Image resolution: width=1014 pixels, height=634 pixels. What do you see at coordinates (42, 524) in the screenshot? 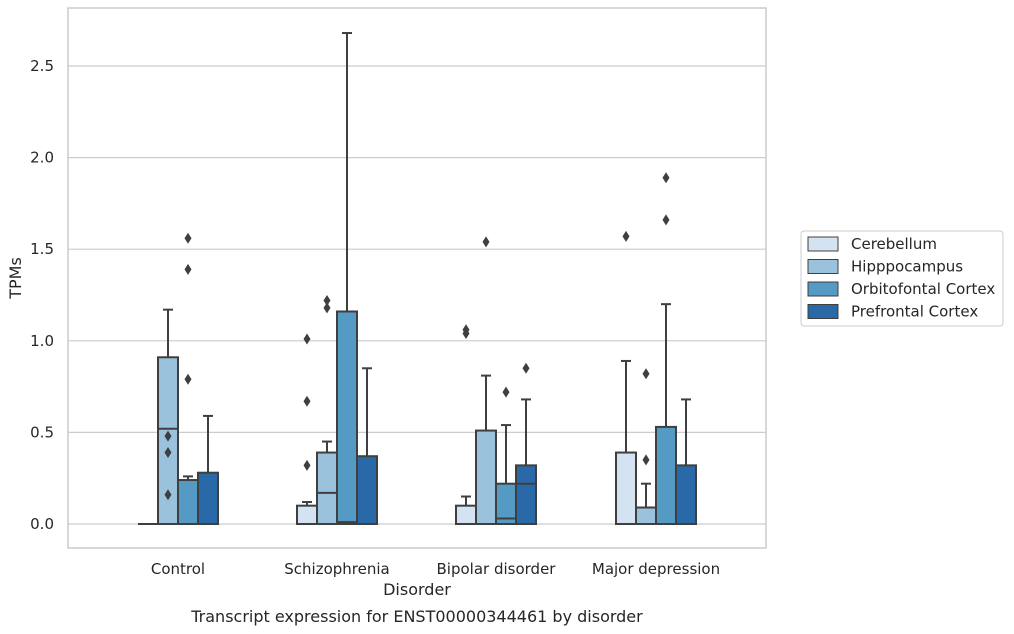
I see `y-tick-label: 0.0` at bounding box center [42, 524].